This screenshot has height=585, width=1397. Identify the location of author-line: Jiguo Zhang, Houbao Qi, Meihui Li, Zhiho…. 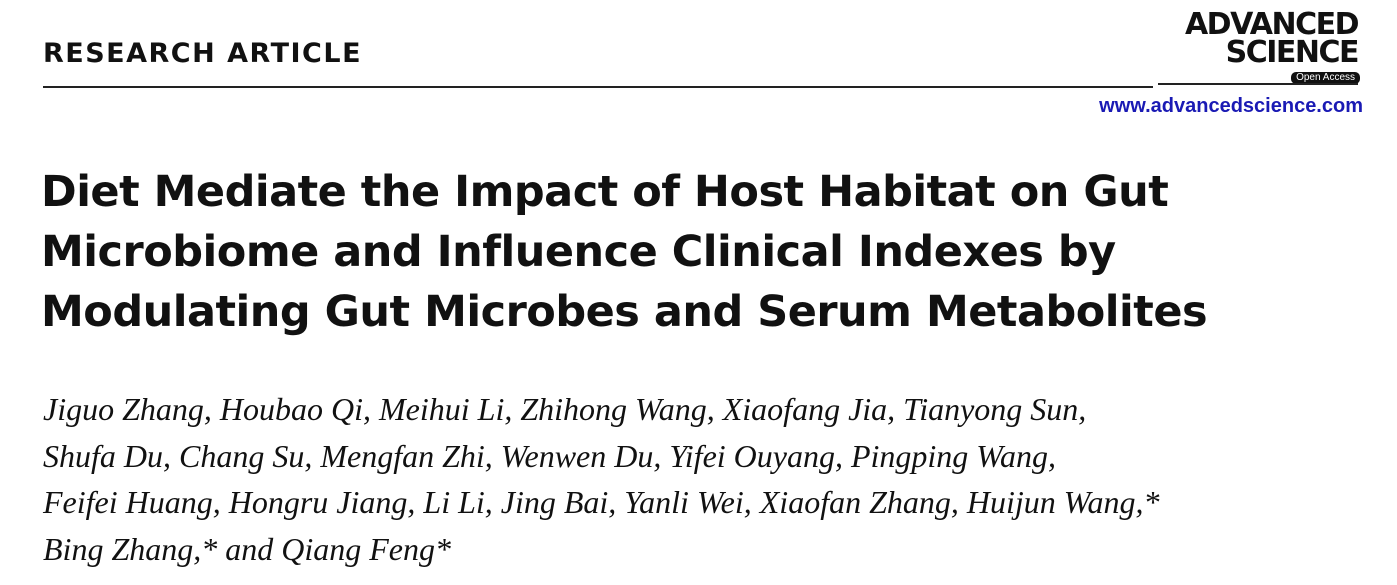
(565, 409).